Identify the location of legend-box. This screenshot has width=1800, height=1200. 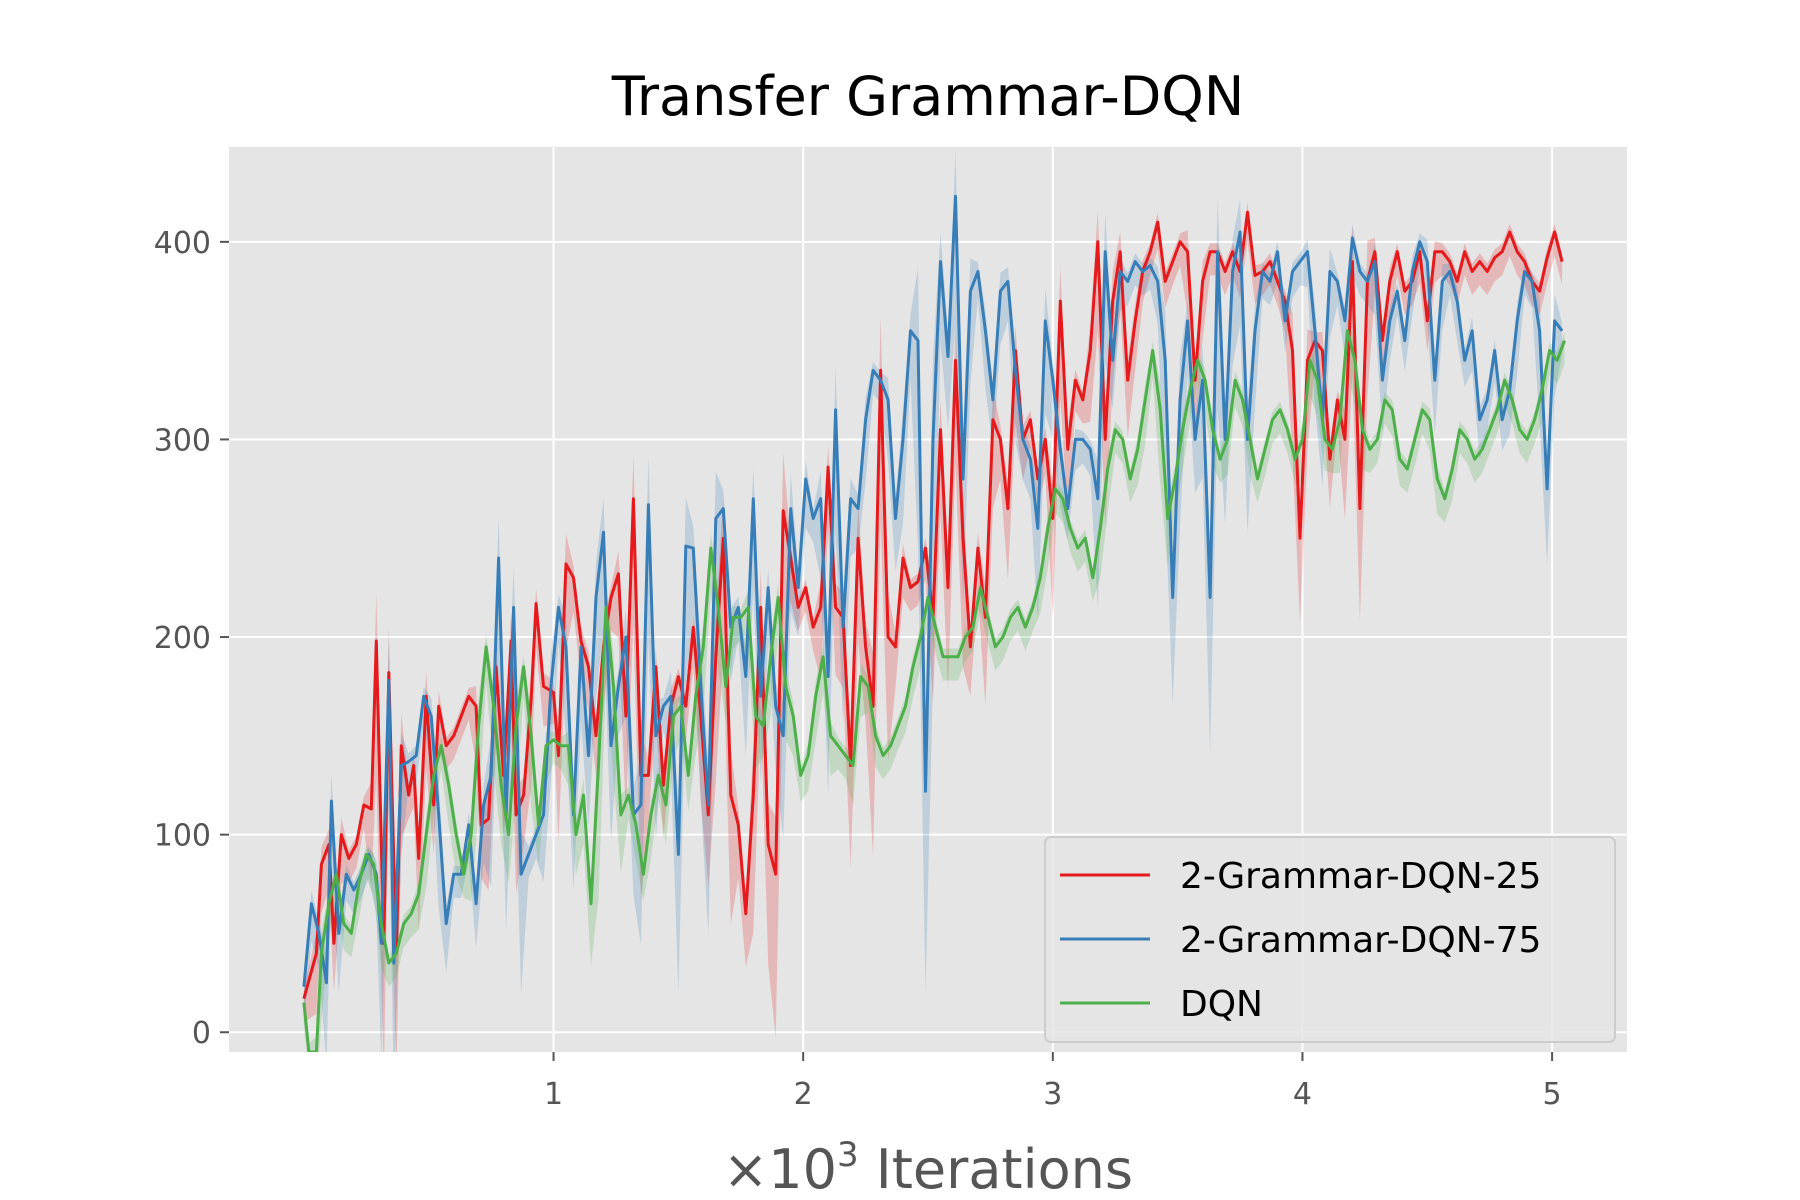
(1330, 939).